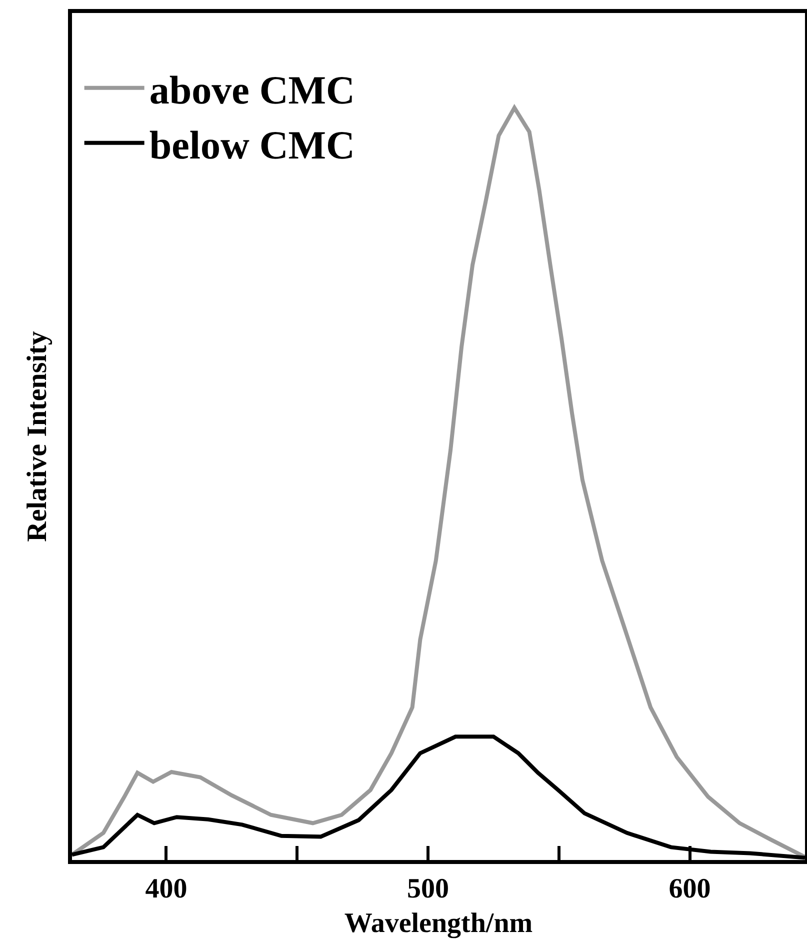 This screenshot has width=807, height=947. I want to click on x-tick-label: 500, so click(428, 889).